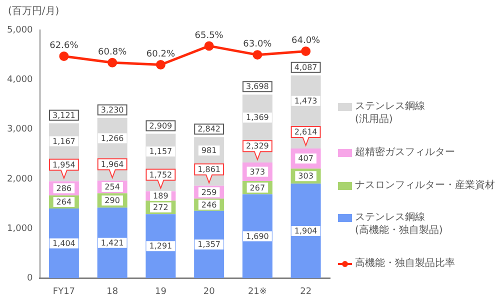 This screenshot has width=502, height=305. What do you see at coordinates (258, 171) in the screenshot?
I see `data-label: 373` at bounding box center [258, 171].